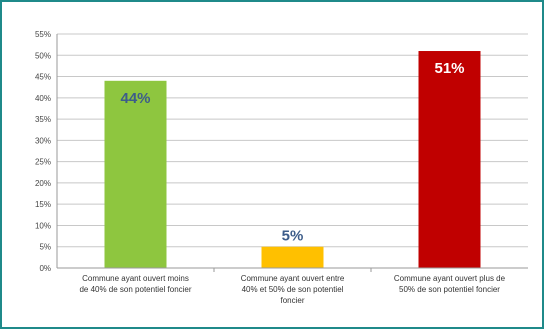 This screenshot has height=329, width=544. What do you see at coordinates (449, 68) in the screenshot?
I see `data-label: 51%` at bounding box center [449, 68].